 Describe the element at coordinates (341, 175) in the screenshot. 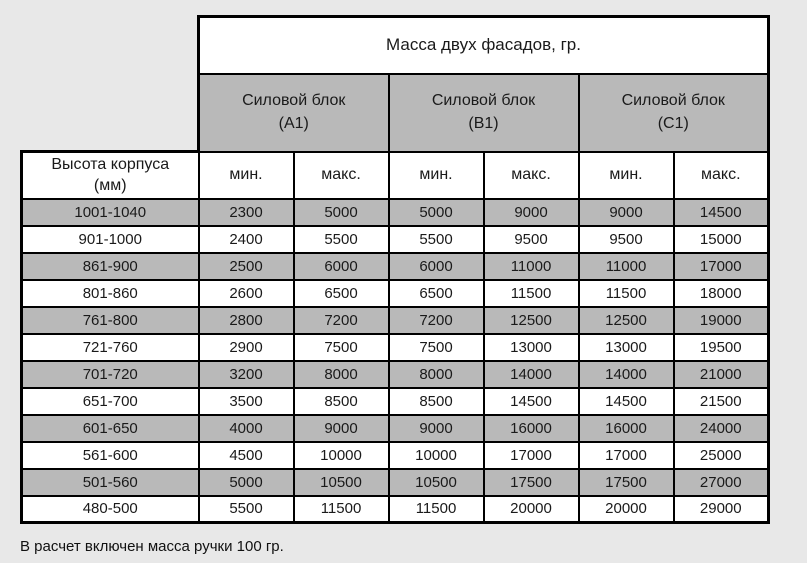

I see `subheader-a1-max: макс.` at that location.